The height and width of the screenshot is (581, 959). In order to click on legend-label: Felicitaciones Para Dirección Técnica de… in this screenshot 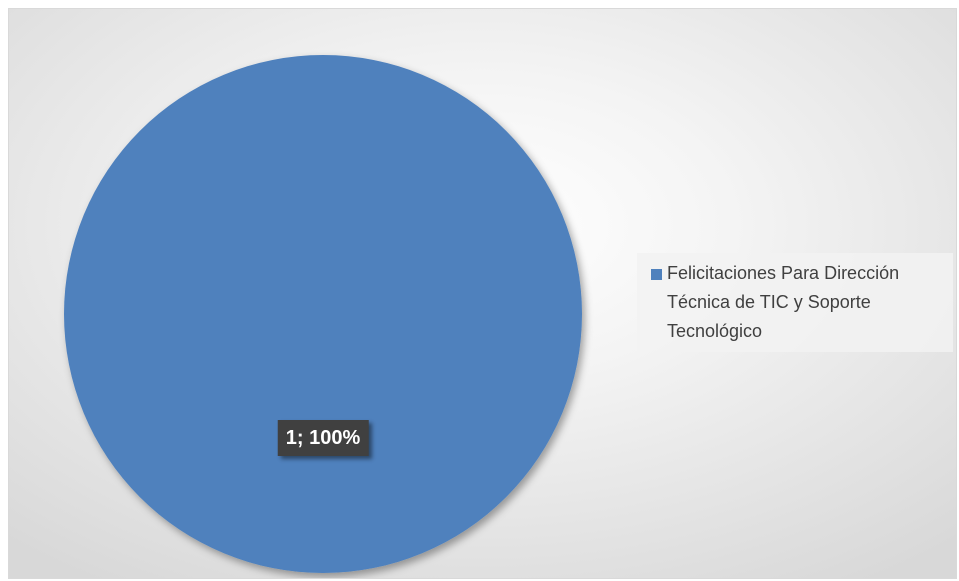, I will do `click(783, 302)`.